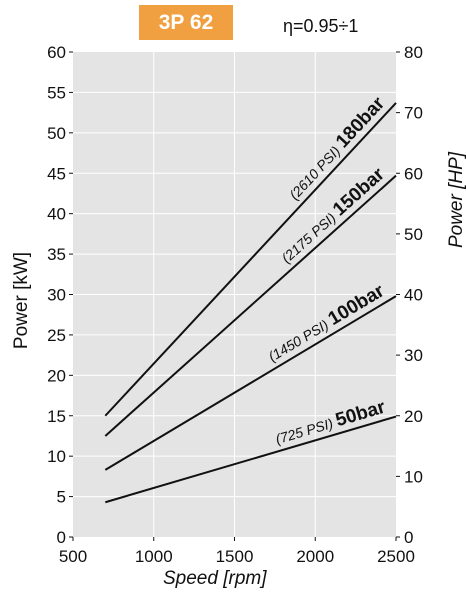 This screenshot has width=466, height=602. I want to click on y-tick-label: 25, so click(56, 335).